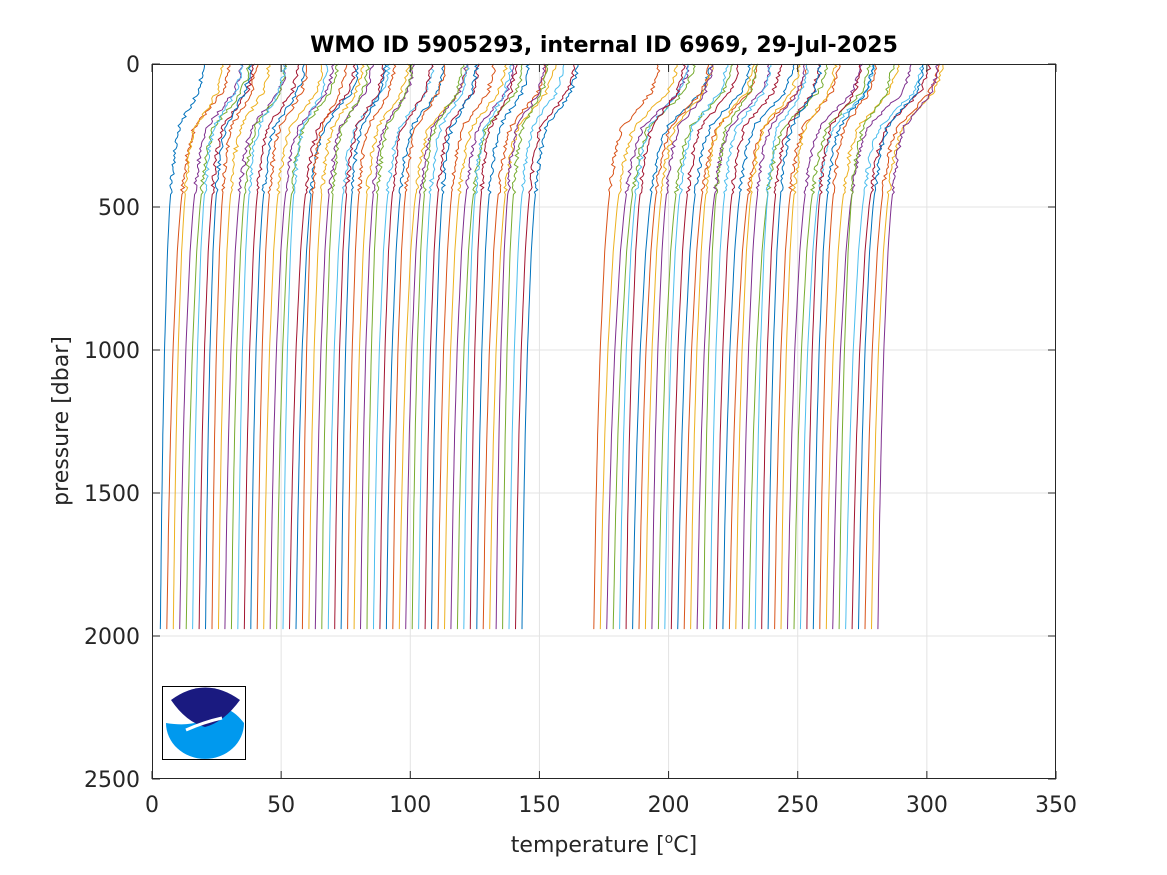 Image resolution: width=1167 pixels, height=875 pixels. What do you see at coordinates (61, 421) in the screenshot?
I see `y-axis-label: pressure [dbar]` at bounding box center [61, 421].